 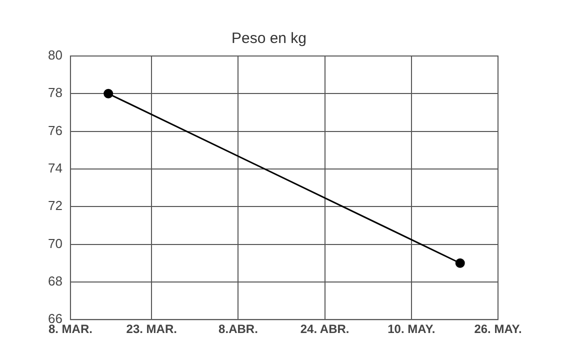 What do you see at coordinates (55, 281) in the screenshot?
I see `y-tick-label: 68` at bounding box center [55, 281].